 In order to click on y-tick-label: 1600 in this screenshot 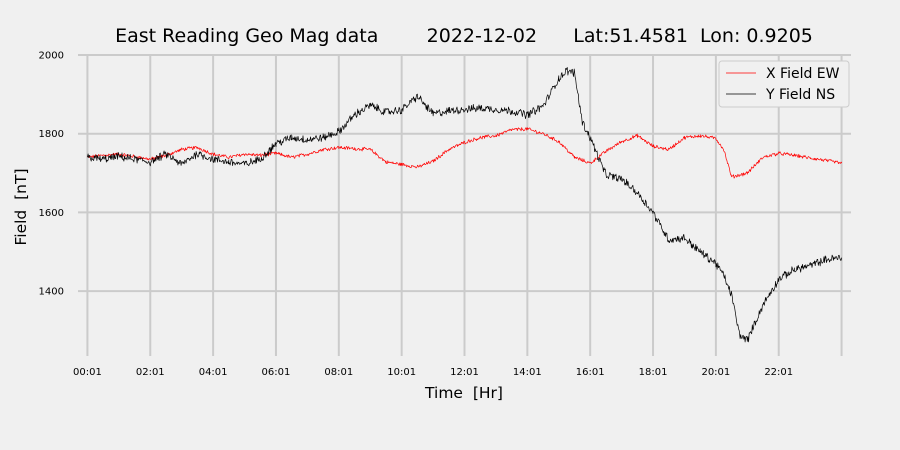, I will do `click(51, 213)`.